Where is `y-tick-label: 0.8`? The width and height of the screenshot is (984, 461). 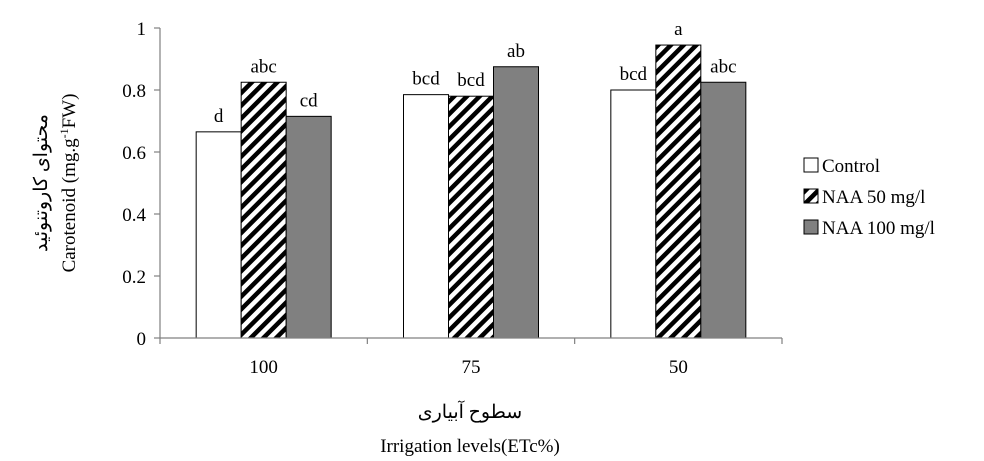
y-tick-label: 0.8 is located at coordinates (134, 91).